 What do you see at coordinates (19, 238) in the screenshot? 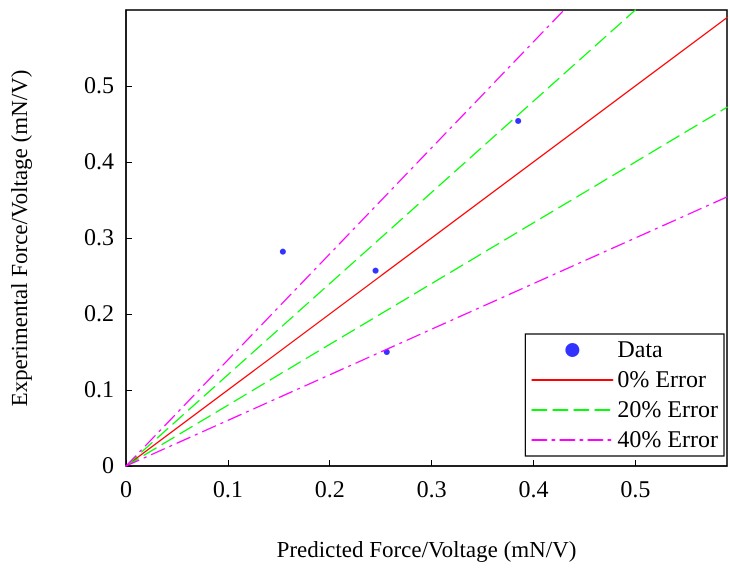
I see `y-axis-title: Experimental Force/Voltage (mN/V)` at bounding box center [19, 238].